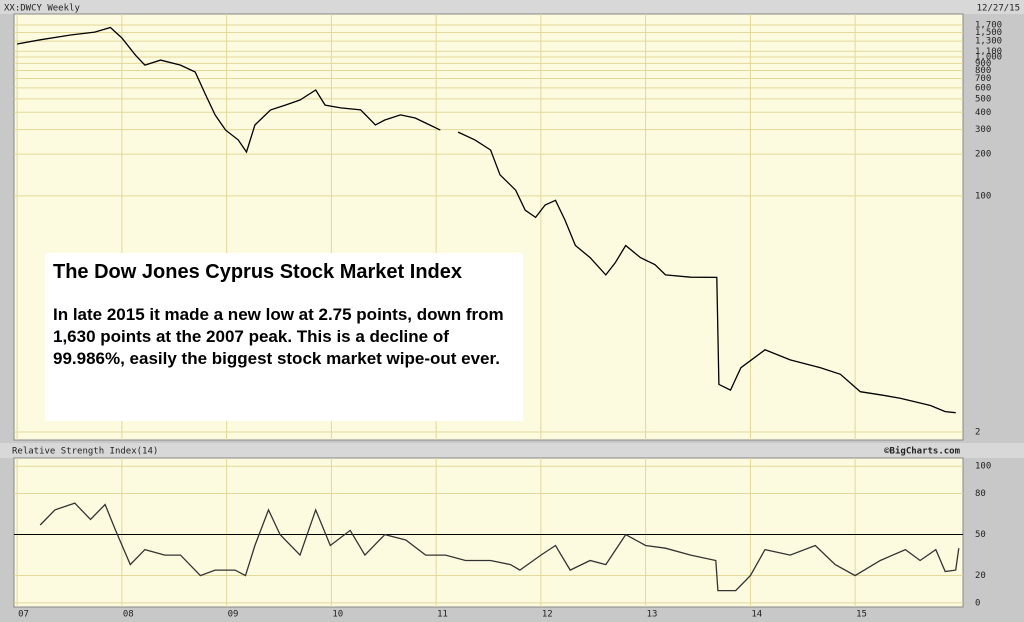 The height and width of the screenshot is (622, 1024). What do you see at coordinates (652, 615) in the screenshot?
I see `x-tick-label: 13` at bounding box center [652, 615].